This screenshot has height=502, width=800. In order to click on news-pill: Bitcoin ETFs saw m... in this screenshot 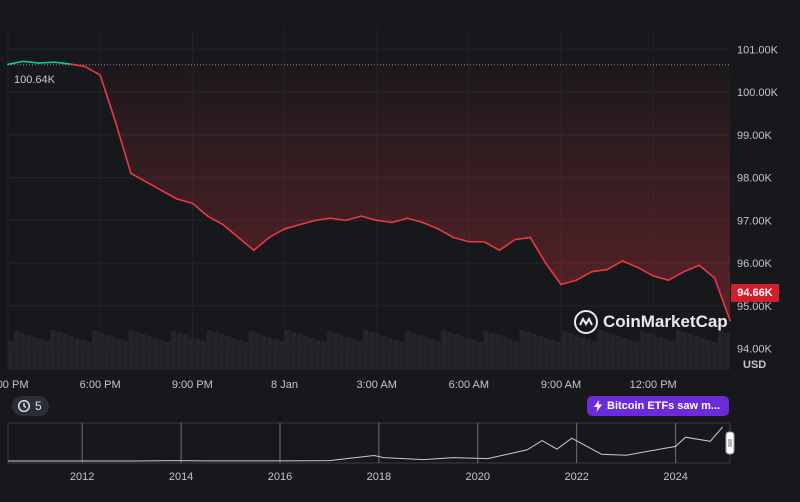, I will do `click(658, 406)`.